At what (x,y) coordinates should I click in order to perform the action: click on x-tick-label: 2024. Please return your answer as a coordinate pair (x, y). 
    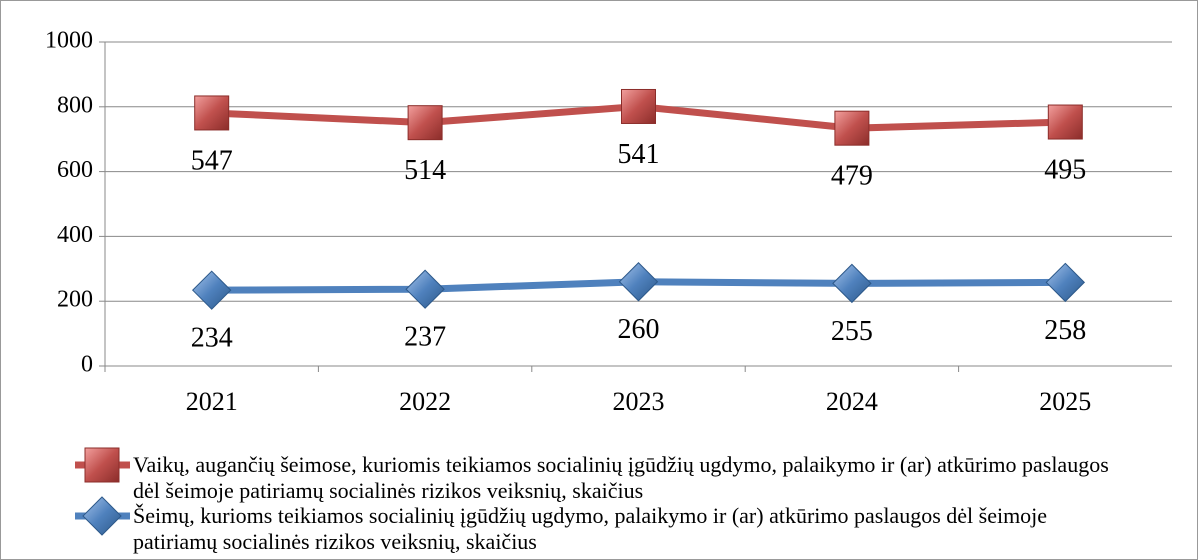
    Looking at the image, I should click on (852, 401).